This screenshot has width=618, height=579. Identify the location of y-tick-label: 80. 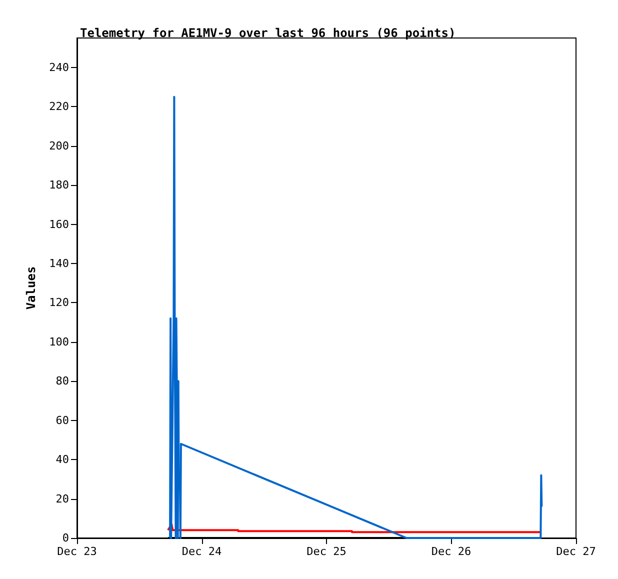
(62, 381).